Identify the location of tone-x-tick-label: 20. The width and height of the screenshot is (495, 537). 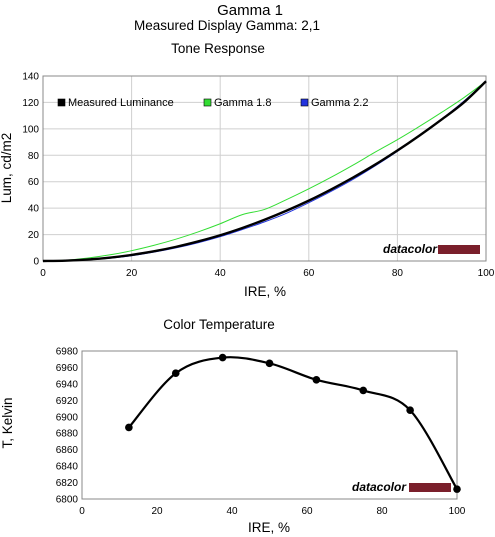
(132, 273).